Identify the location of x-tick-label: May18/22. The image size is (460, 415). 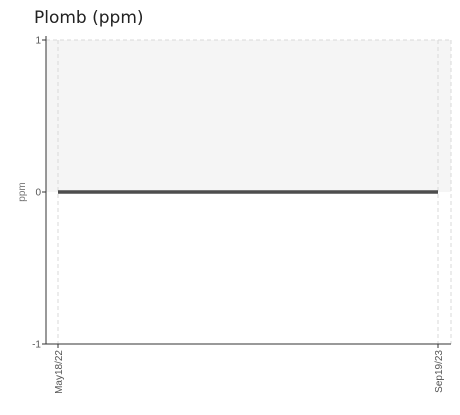
(59, 372).